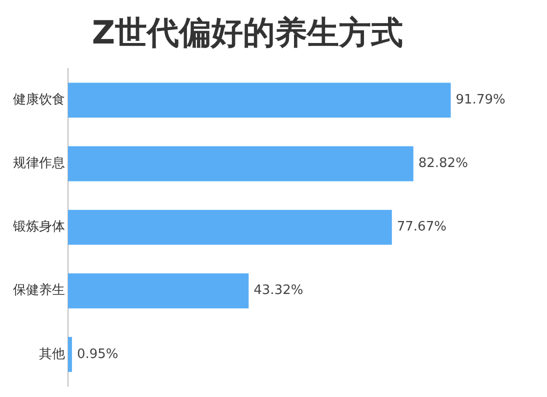  What do you see at coordinates (97, 354) in the screenshot?
I see `data-label: 0.95%` at bounding box center [97, 354].